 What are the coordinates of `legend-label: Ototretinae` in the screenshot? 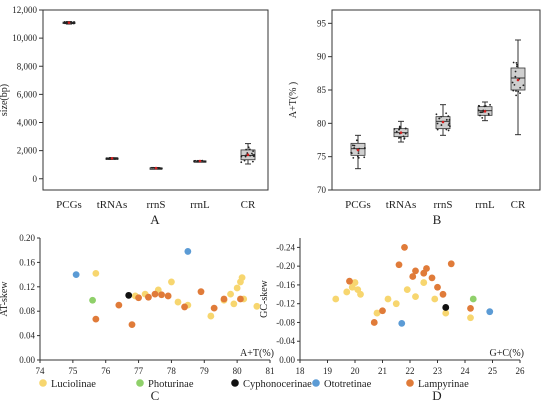 It's located at (348, 384).